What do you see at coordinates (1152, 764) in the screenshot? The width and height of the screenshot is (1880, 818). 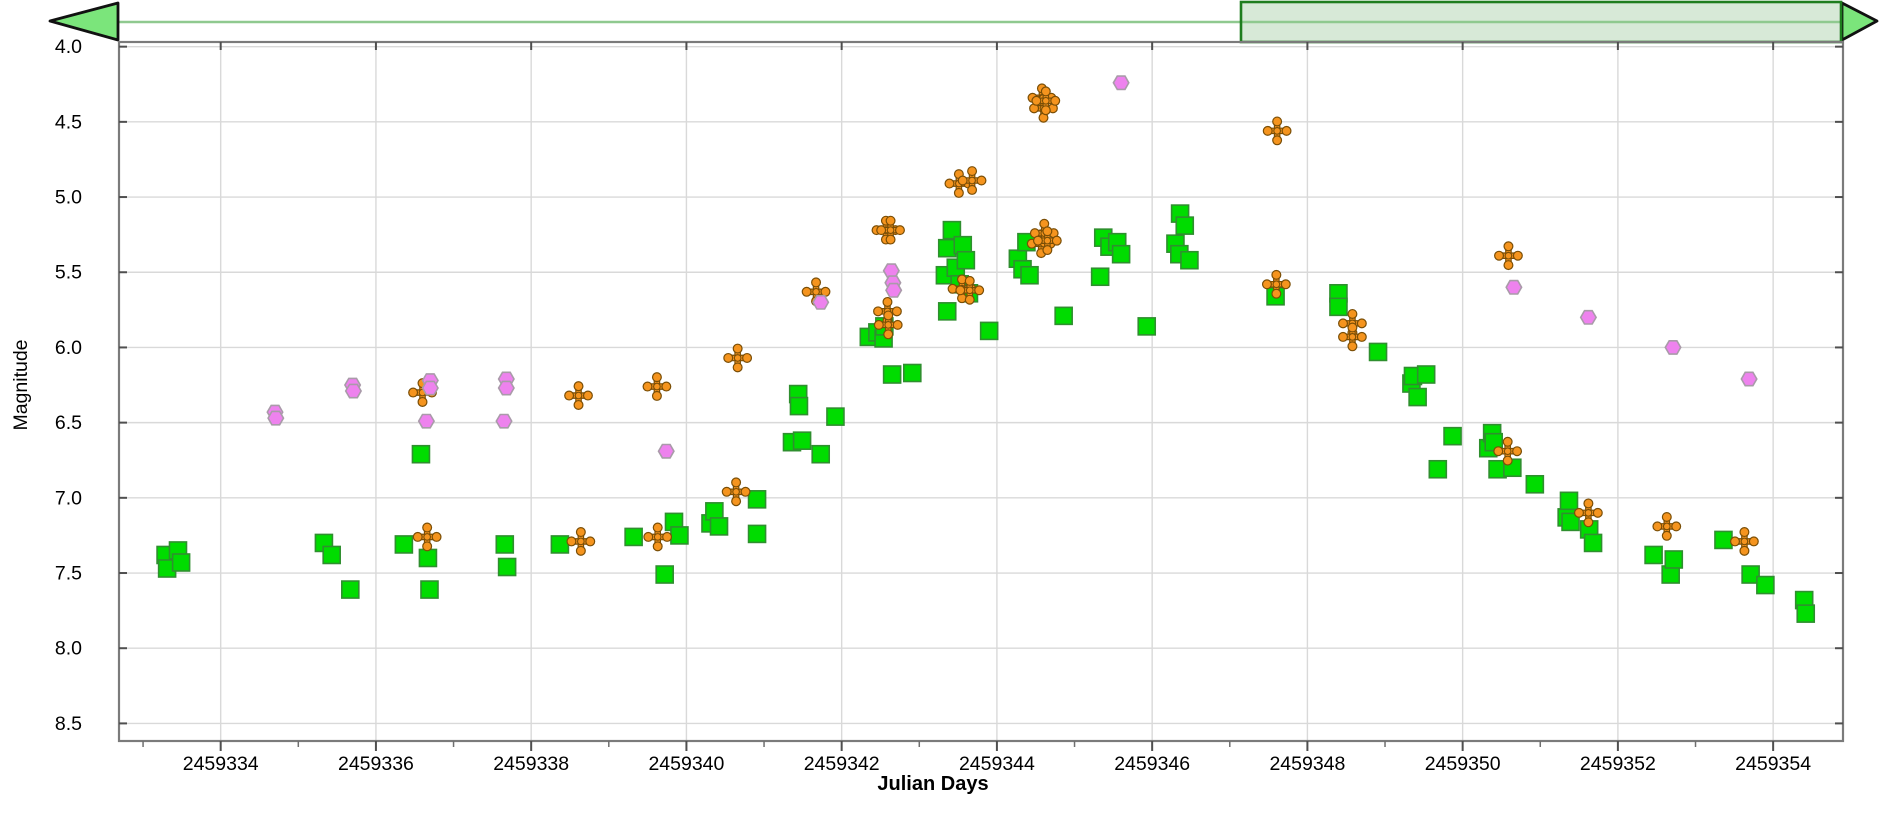 I see `x-tick-label: 2459346` at bounding box center [1152, 764].